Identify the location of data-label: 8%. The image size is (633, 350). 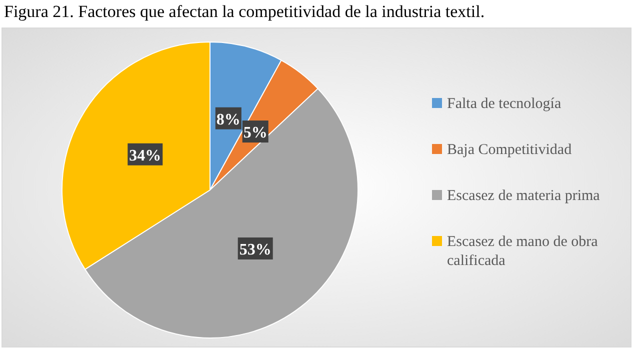
(228, 119).